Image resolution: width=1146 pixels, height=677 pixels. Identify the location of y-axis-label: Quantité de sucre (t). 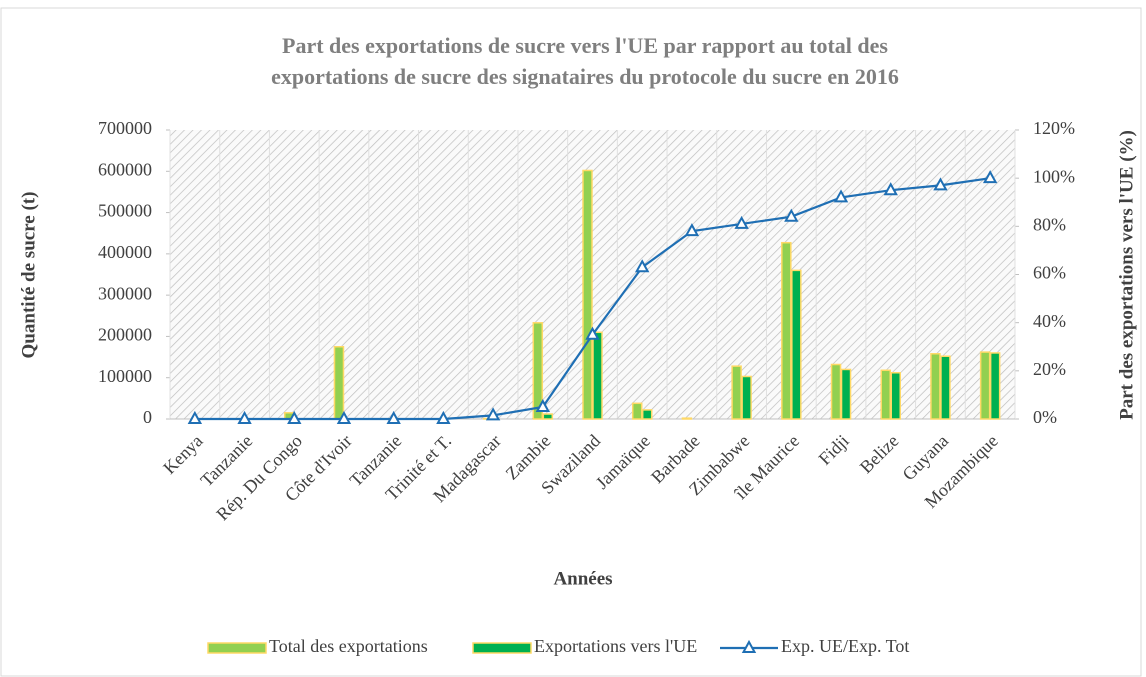
(28, 275).